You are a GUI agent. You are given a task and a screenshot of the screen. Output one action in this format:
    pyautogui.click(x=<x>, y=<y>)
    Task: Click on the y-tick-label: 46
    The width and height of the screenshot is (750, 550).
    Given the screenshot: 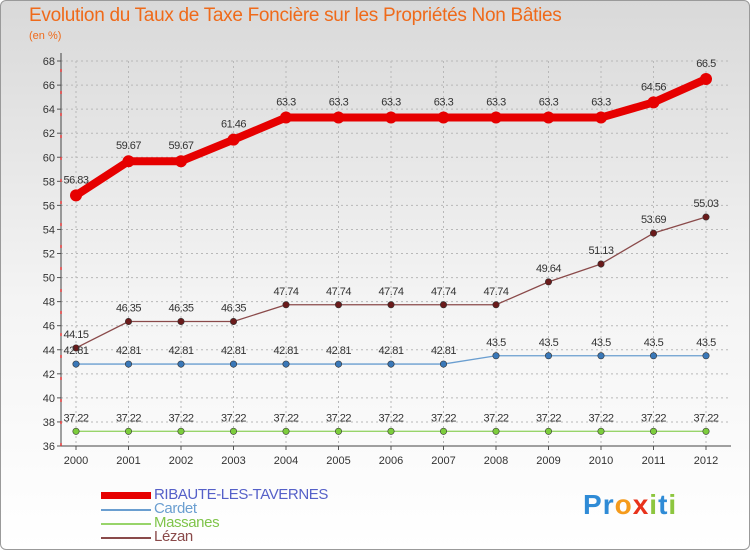 What is the action you would take?
    pyautogui.click(x=49, y=327)
    